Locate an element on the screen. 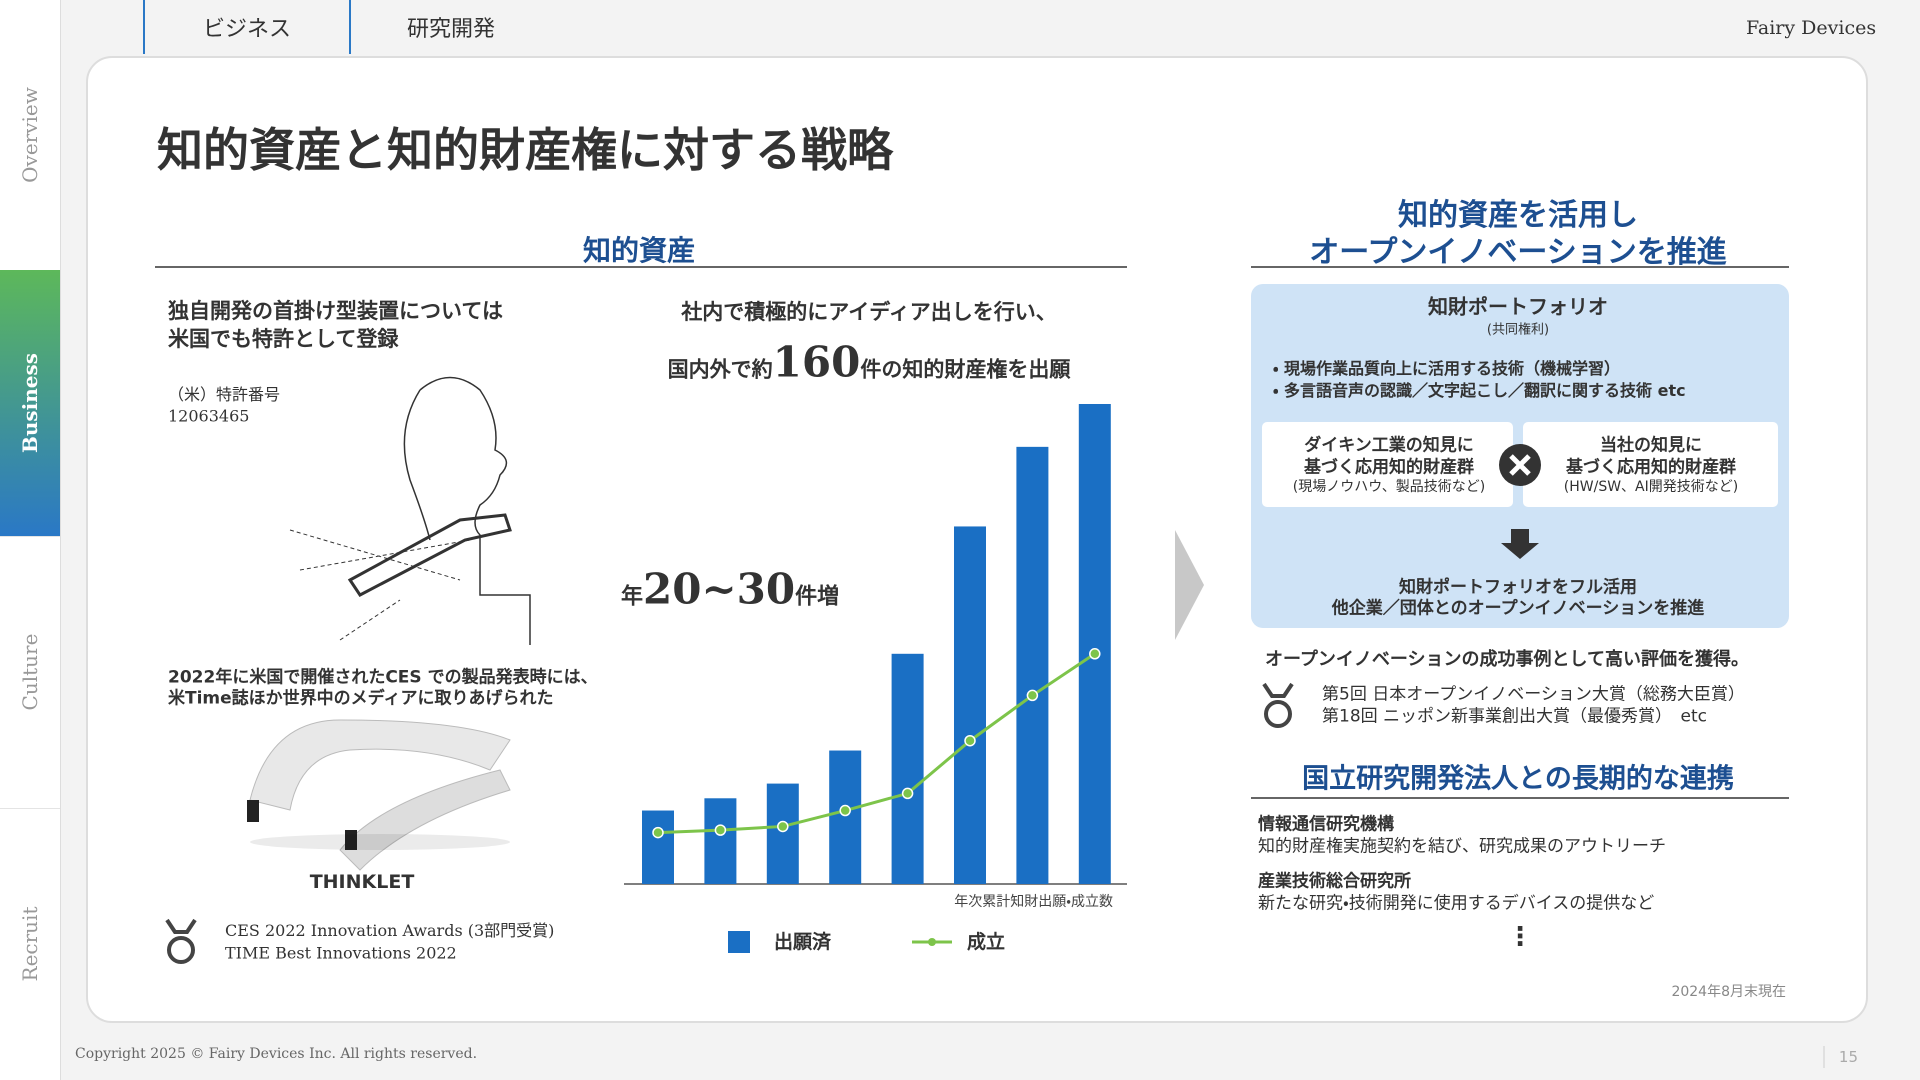 Image resolution: width=1920 pixels, height=1080 pixels. text: オープンイノベーションの成功事例として高い評価を獲得。 is located at coordinates (1507, 659).